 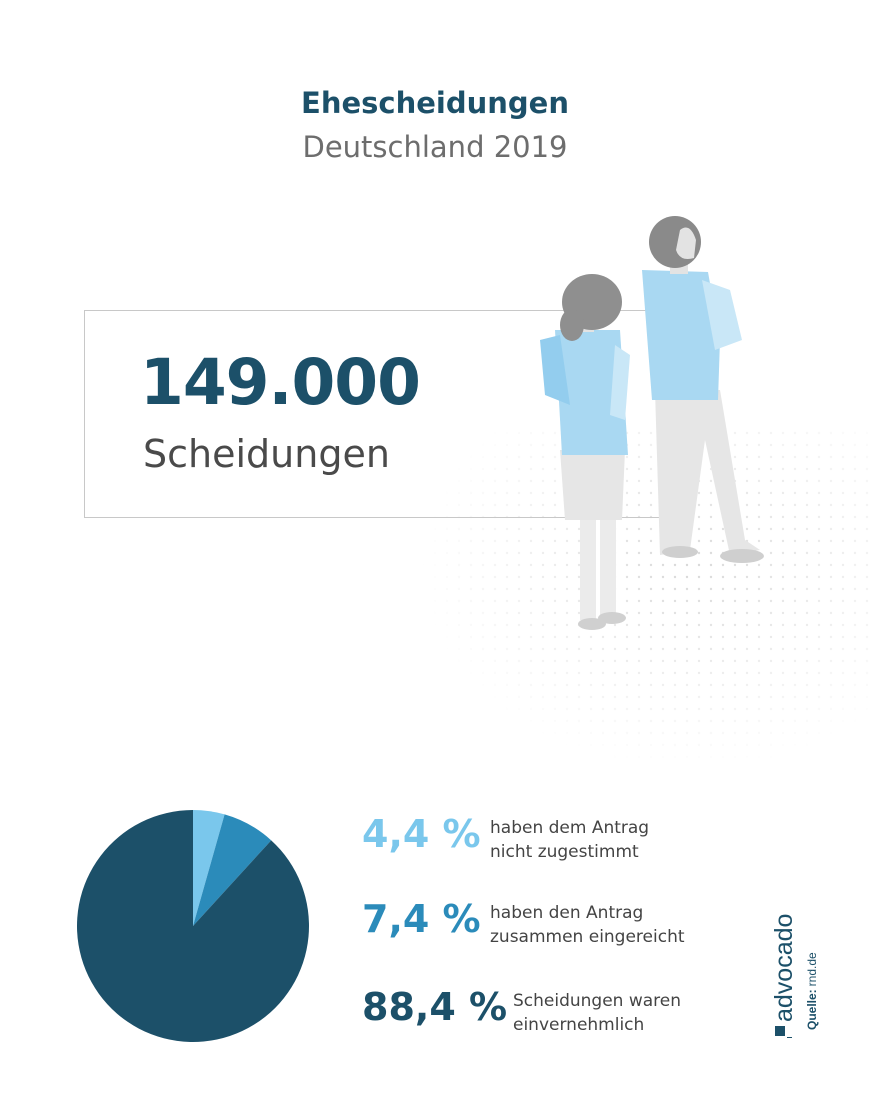 I want to click on woman-figure, so click(x=585, y=452).